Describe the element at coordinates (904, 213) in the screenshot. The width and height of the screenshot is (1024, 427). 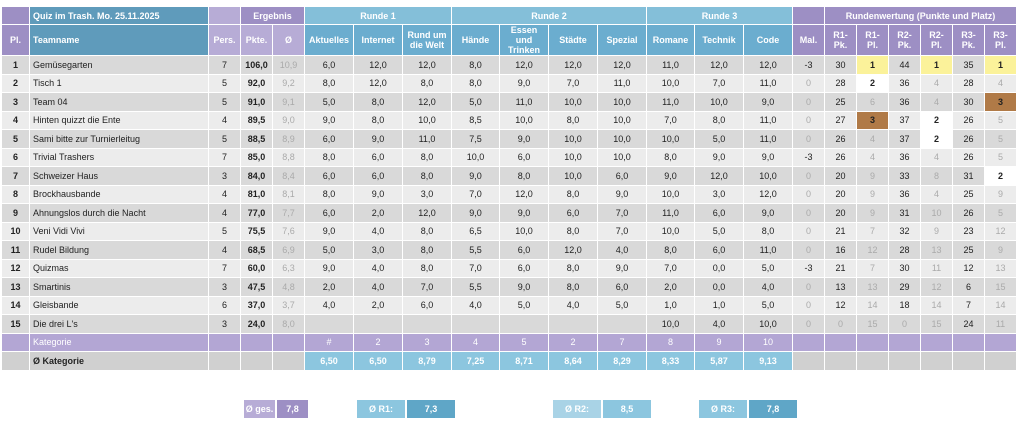
I see `round-points: 31` at that location.